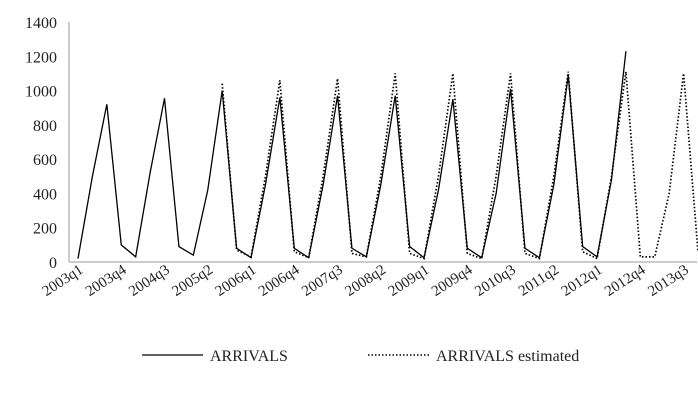 This screenshot has width=698, height=396. Describe the element at coordinates (495, 281) in the screenshot. I see `x-tick-label: 2010q3` at that location.